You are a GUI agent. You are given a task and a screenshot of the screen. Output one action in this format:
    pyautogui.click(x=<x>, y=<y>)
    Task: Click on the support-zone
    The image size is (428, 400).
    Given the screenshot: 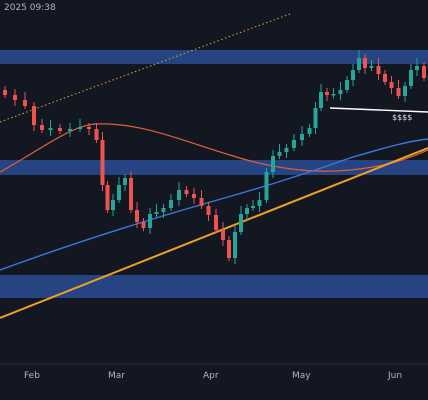 What is the action you would take?
    pyautogui.click(x=214, y=286)
    